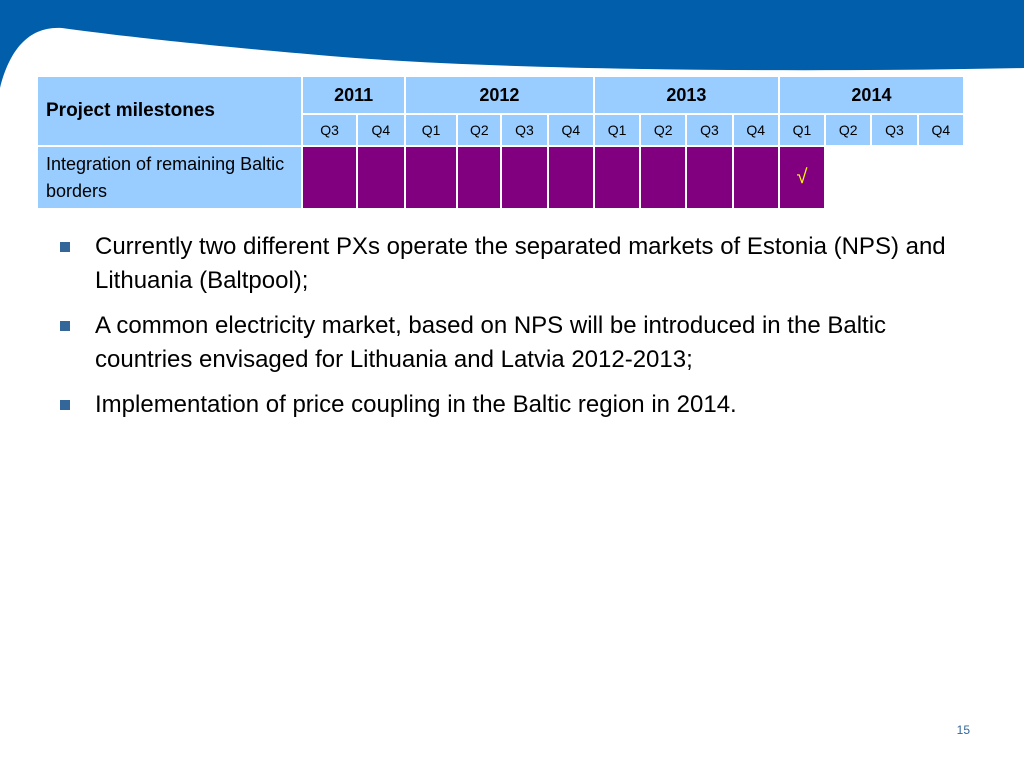 The image size is (1024, 768). What do you see at coordinates (686, 95) in the screenshot?
I see `year-header-2013: 2013` at bounding box center [686, 95].